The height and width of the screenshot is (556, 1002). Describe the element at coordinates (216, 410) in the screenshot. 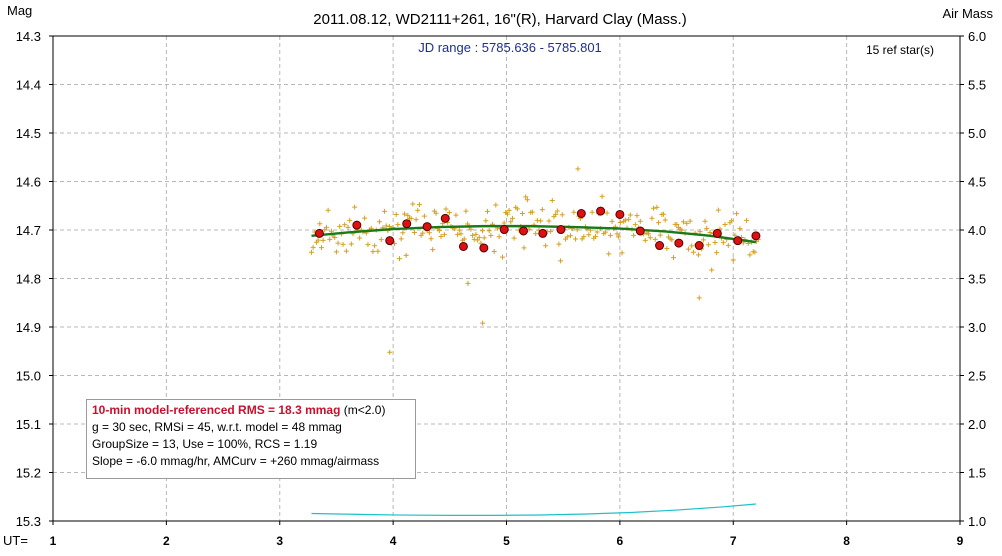

I see `rms-highlight: 10-min model-referenced RMS = 18.3 mmag` at that location.